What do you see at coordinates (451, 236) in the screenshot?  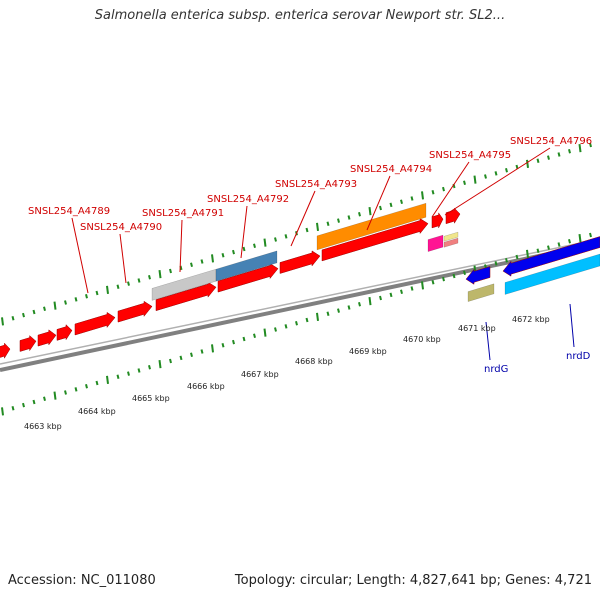 I see `cog-bar-khaki` at bounding box center [451, 236].